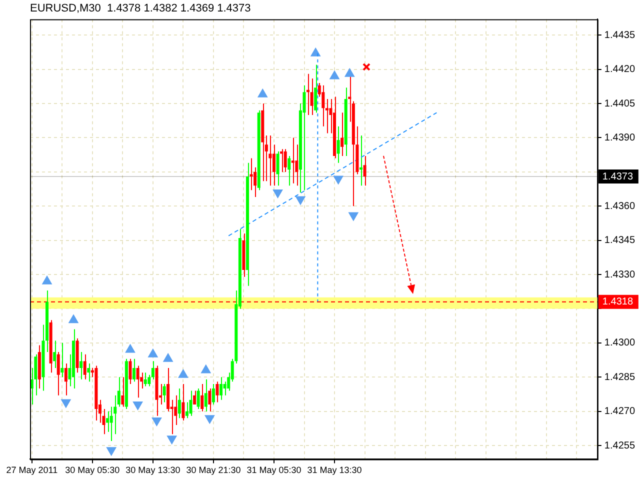 This screenshot has height=480, width=640. What do you see at coordinates (140, 8) in the screenshot?
I see `chart-title: EURUSD,M30 1.4378 1.4382 1.4369 1.4373` at bounding box center [140, 8].